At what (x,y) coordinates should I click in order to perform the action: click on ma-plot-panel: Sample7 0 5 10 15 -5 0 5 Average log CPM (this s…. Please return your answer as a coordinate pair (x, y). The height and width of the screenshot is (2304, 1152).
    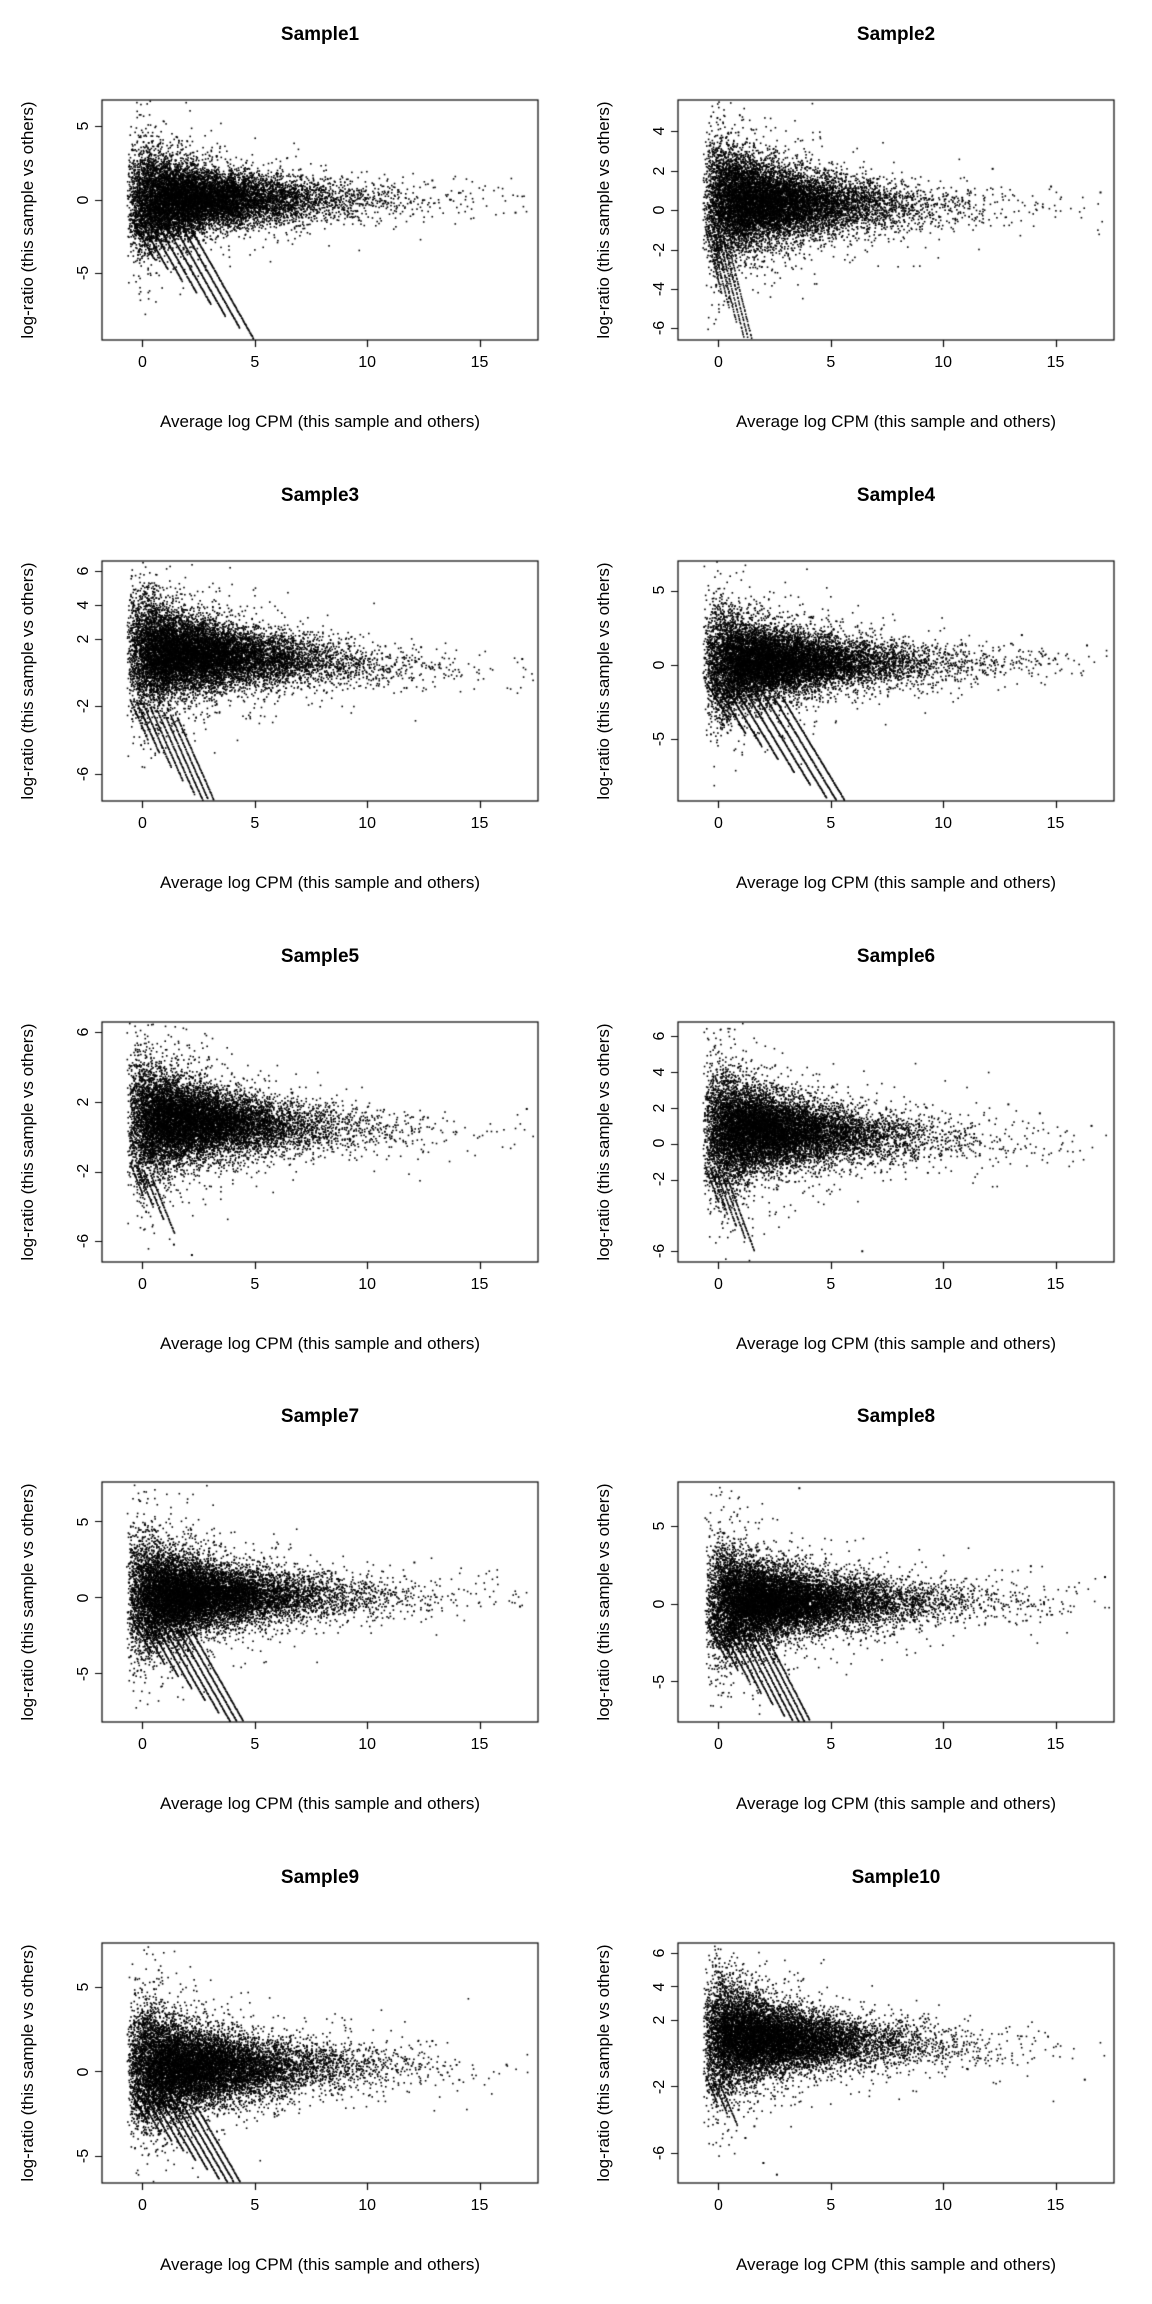
    Looking at the image, I should click on (288, 1613).